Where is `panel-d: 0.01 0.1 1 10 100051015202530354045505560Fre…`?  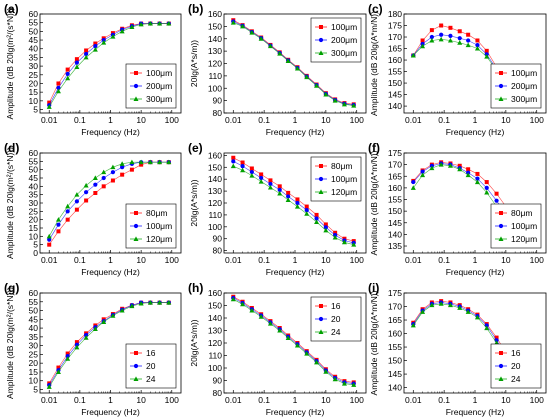 panel-d: 0.01 0.1 1 10 100051015202530354045505560Fre… is located at coordinates (93, 209).